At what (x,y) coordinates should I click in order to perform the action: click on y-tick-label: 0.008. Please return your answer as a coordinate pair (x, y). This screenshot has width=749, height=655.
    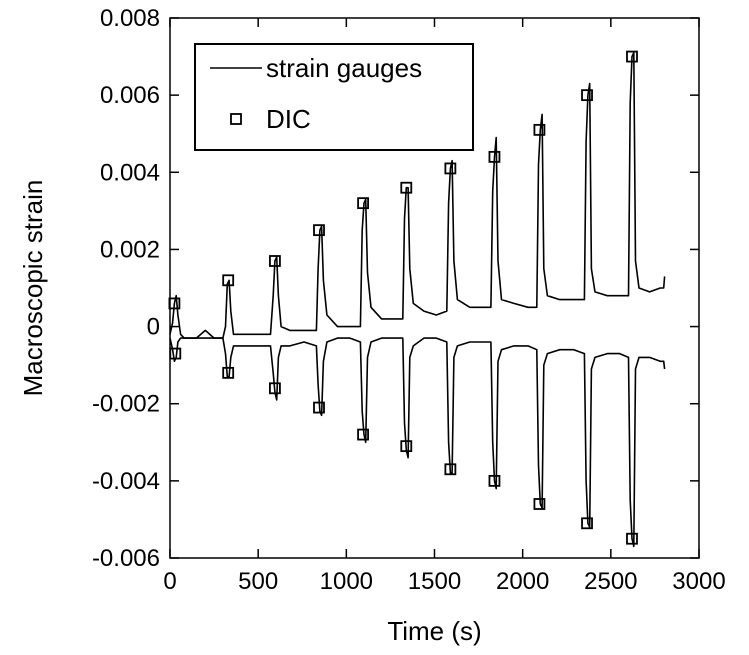
    Looking at the image, I should click on (130, 18).